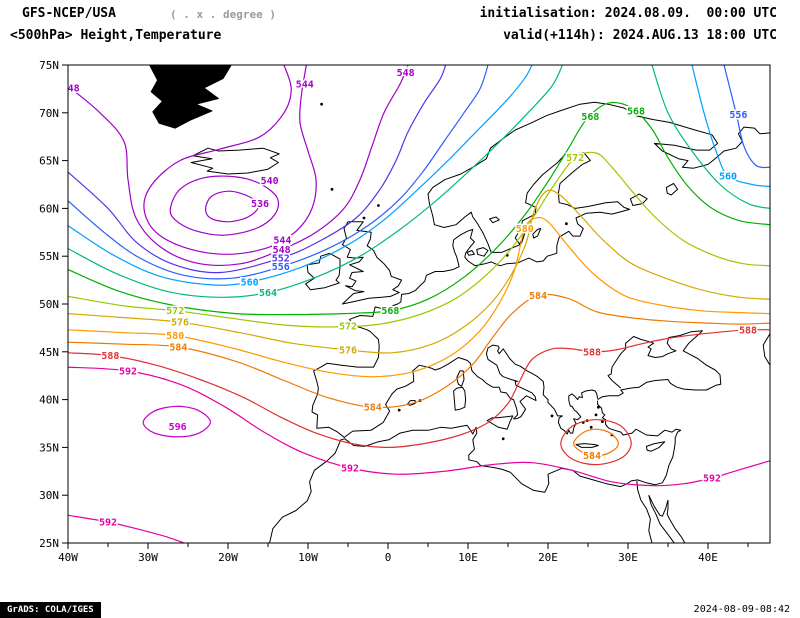 Image resolution: width=800 pixels, height=618 pixels. Describe the element at coordinates (260, 204) in the screenshot. I see `contour-label: 536` at that location.